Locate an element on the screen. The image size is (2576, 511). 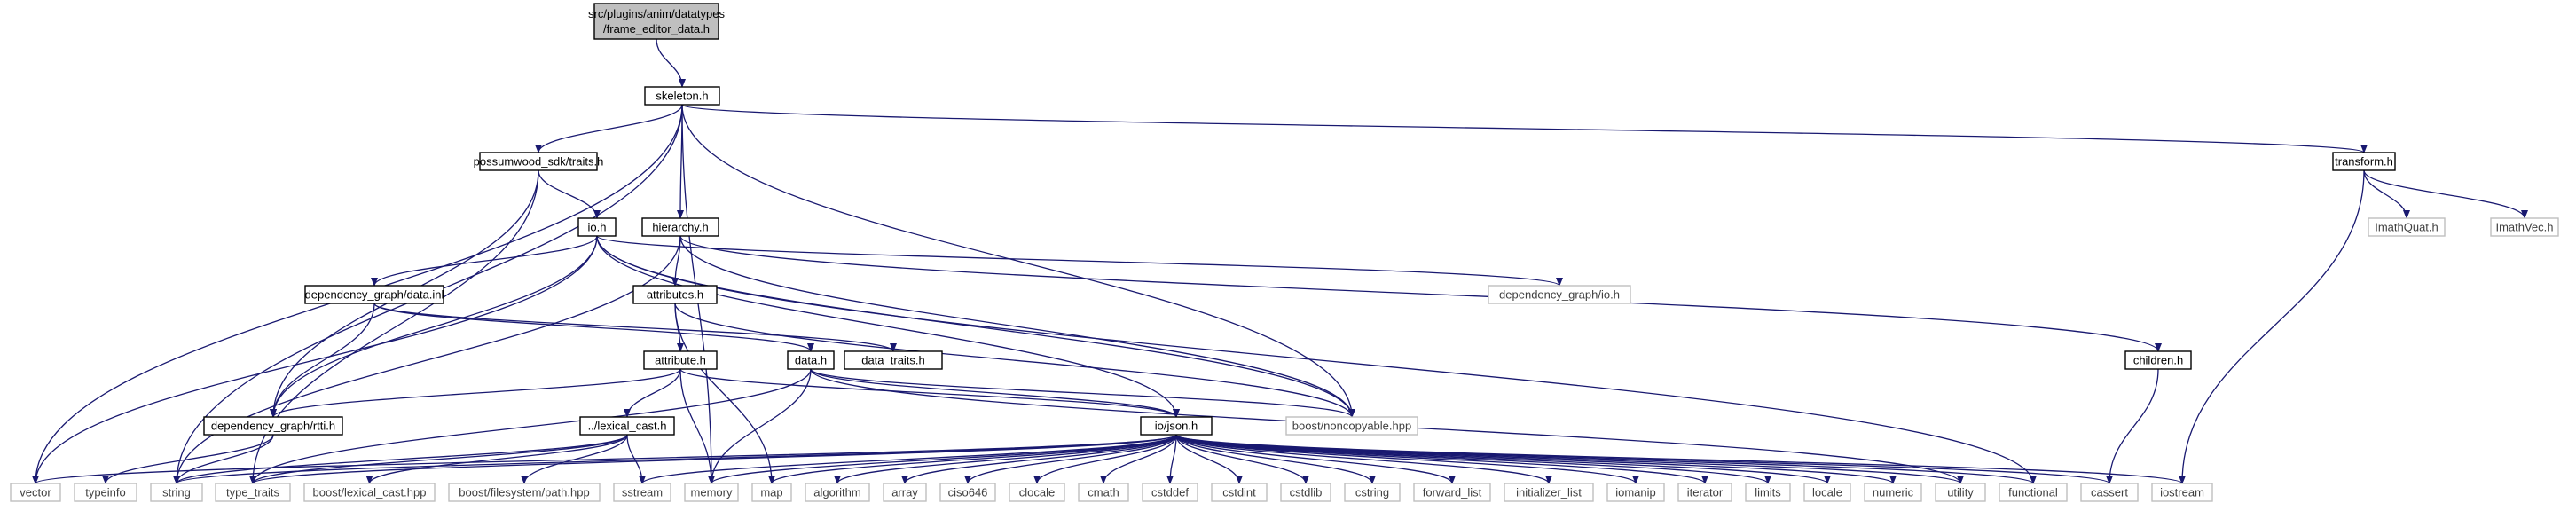
node-sstream-box is located at coordinates (642, 492).